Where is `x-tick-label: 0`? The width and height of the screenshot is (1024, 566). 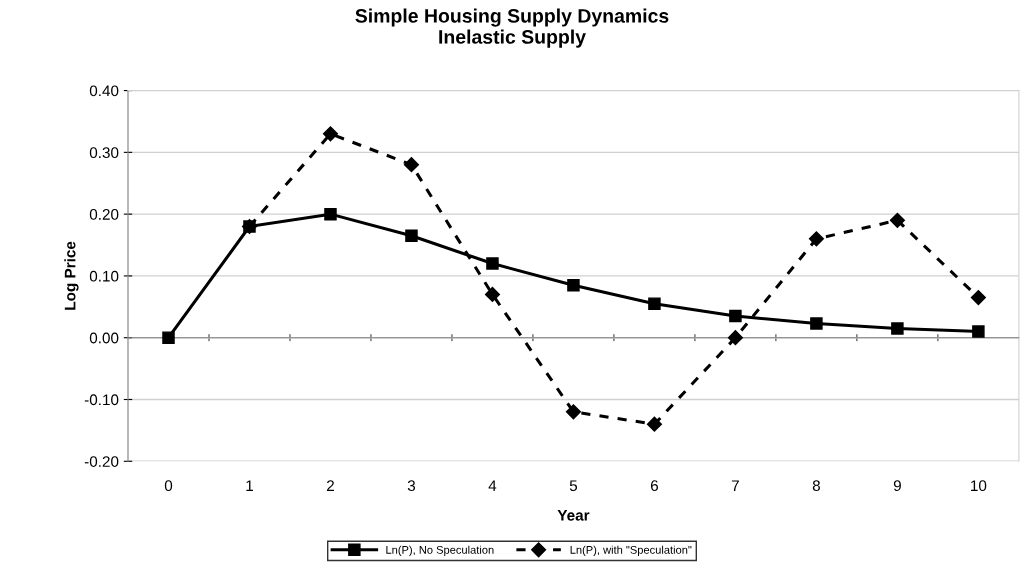 x-tick-label: 0 is located at coordinates (168, 486).